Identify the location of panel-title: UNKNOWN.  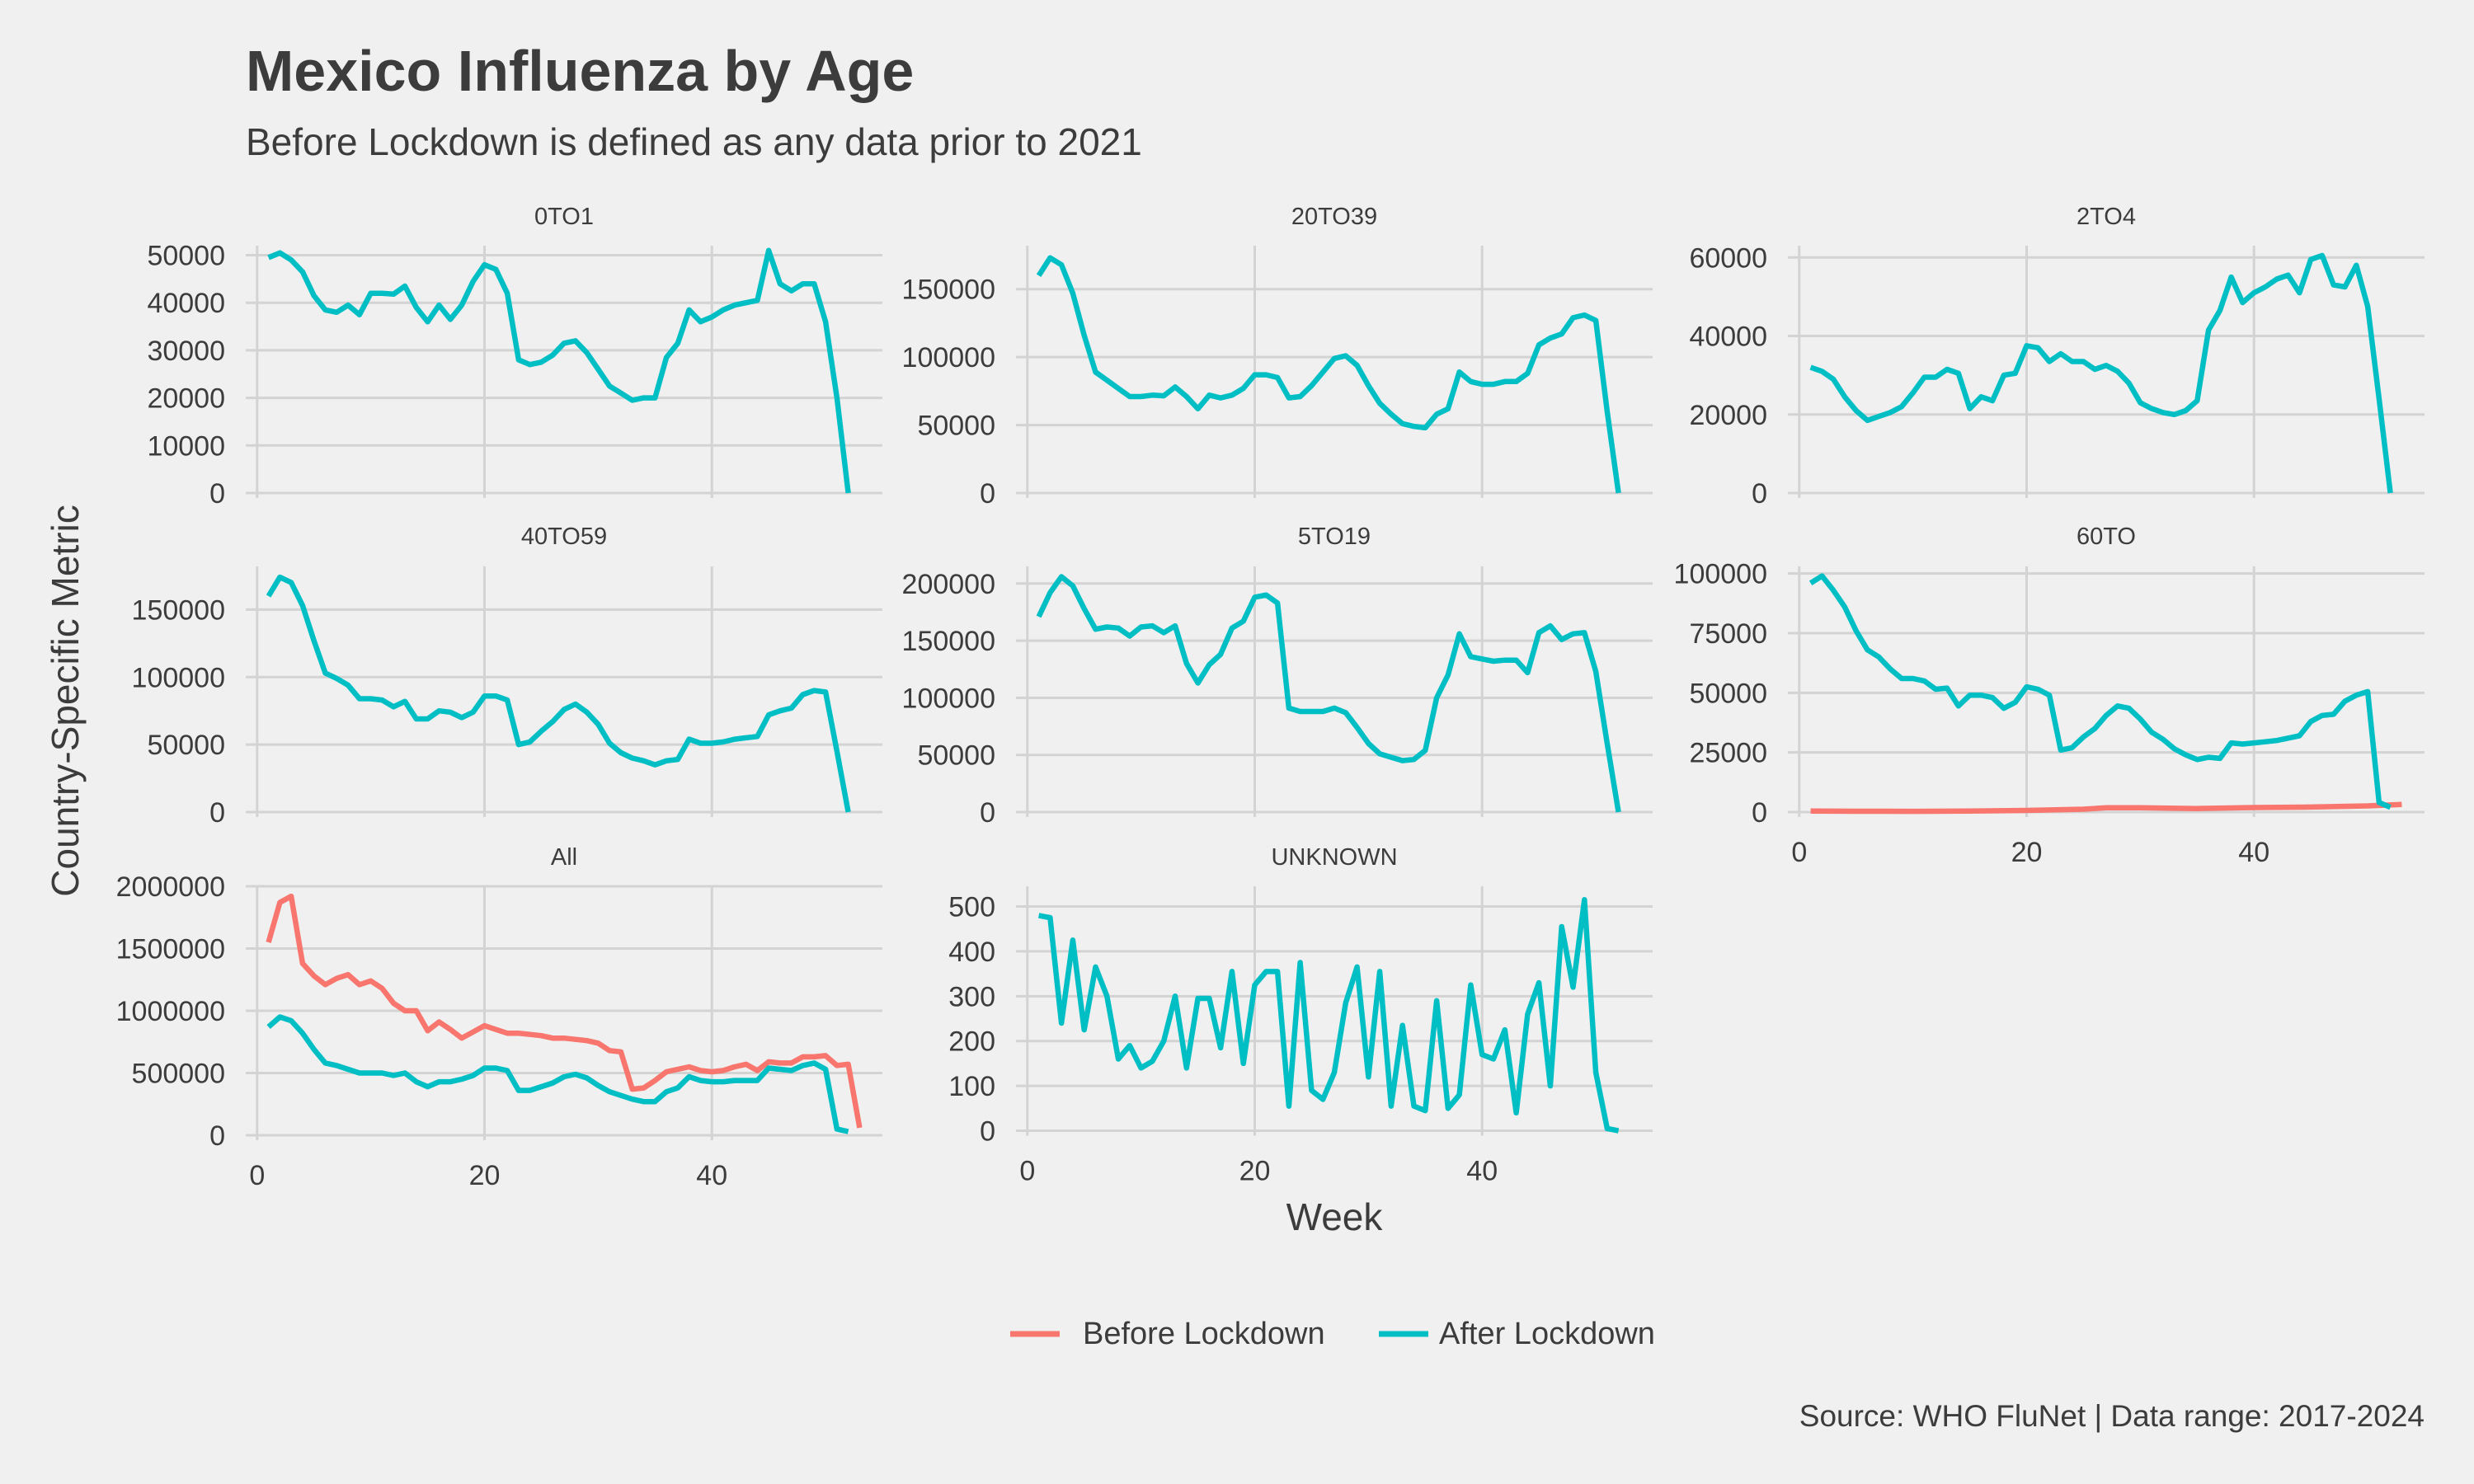
(1334, 858).